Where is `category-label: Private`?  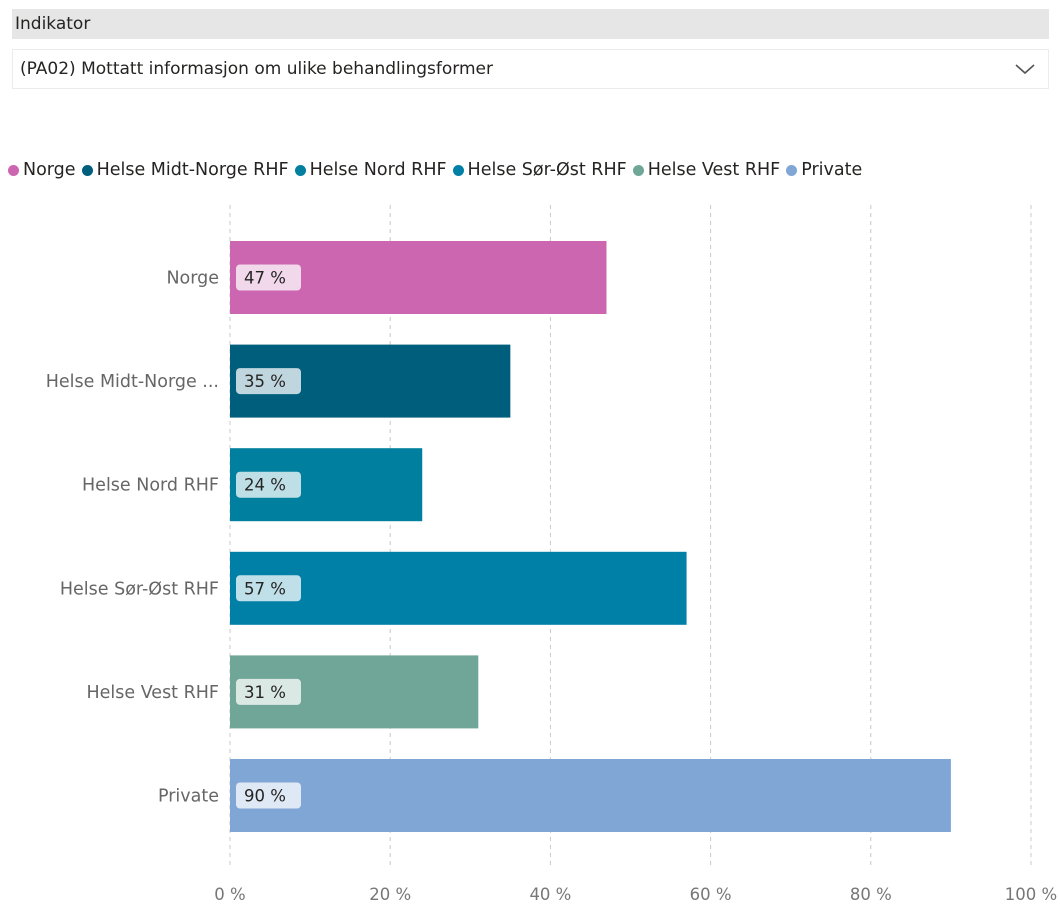
category-label: Private is located at coordinates (188, 797).